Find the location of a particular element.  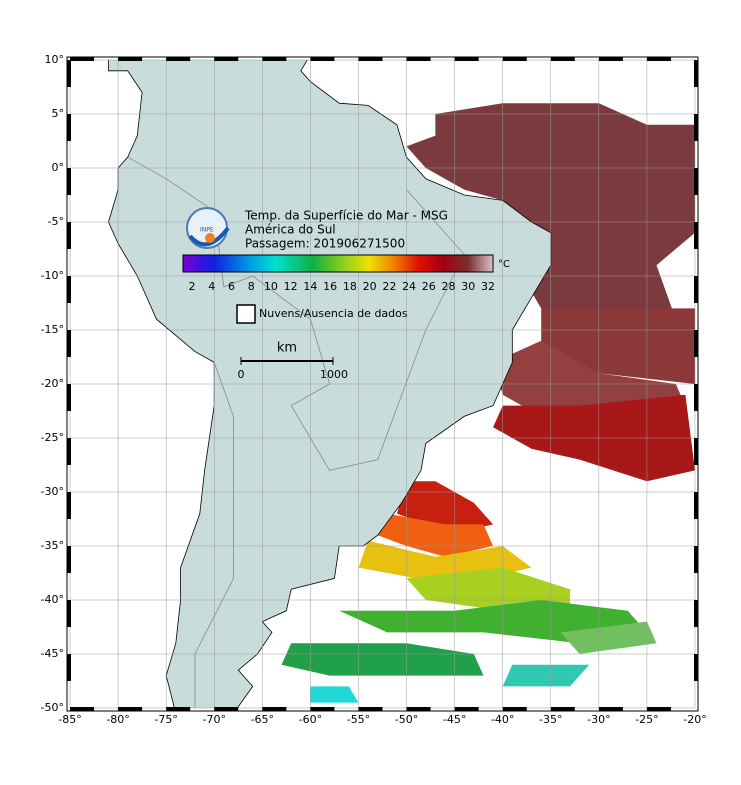

logo-sun is located at coordinates (210, 238).